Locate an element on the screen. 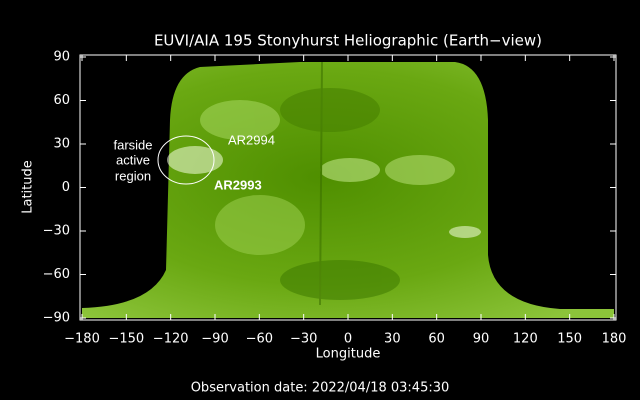  farside-circle is located at coordinates (186, 160).